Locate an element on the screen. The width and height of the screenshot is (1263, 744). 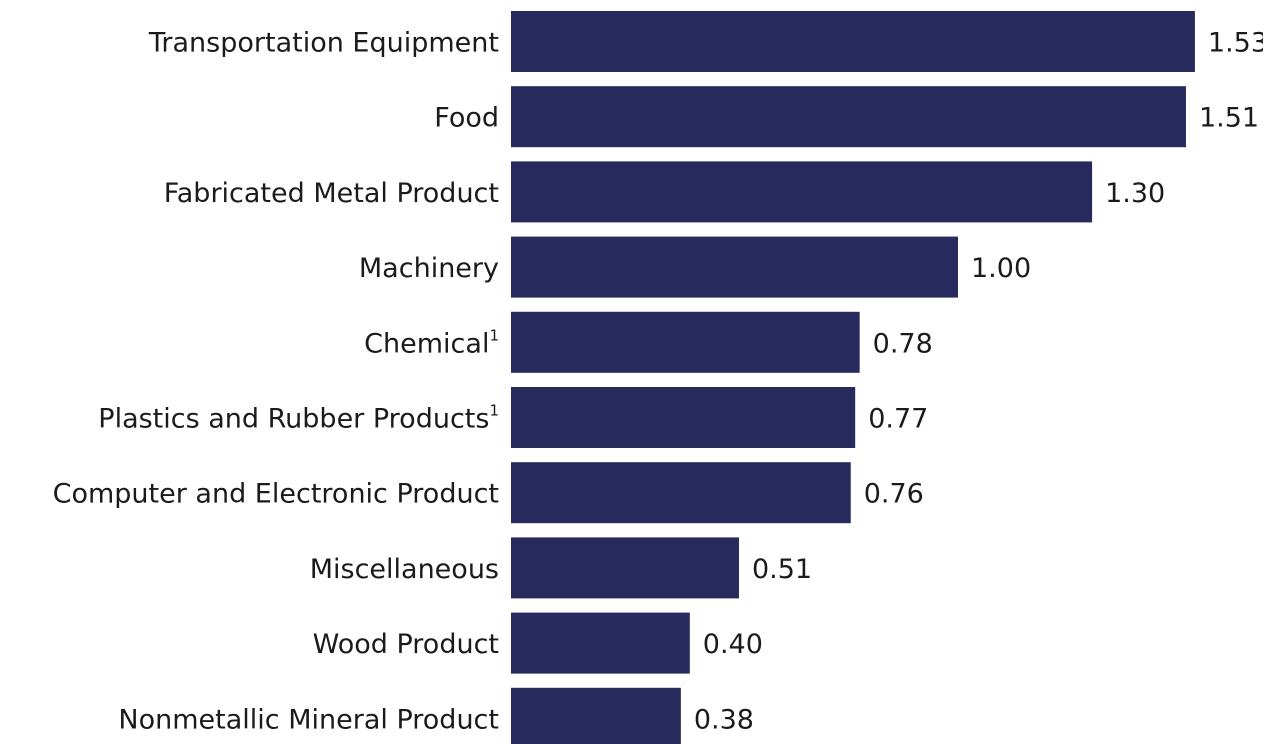
value-label: 0.77 is located at coordinates (898, 419).